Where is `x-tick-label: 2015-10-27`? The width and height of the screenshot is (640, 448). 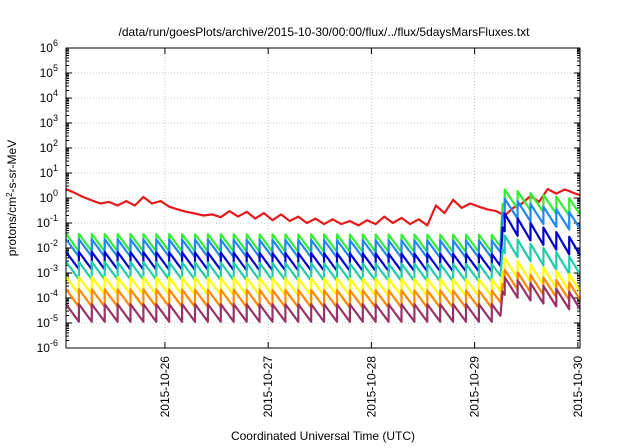 x-tick-label: 2015-10-27 is located at coordinates (268, 387).